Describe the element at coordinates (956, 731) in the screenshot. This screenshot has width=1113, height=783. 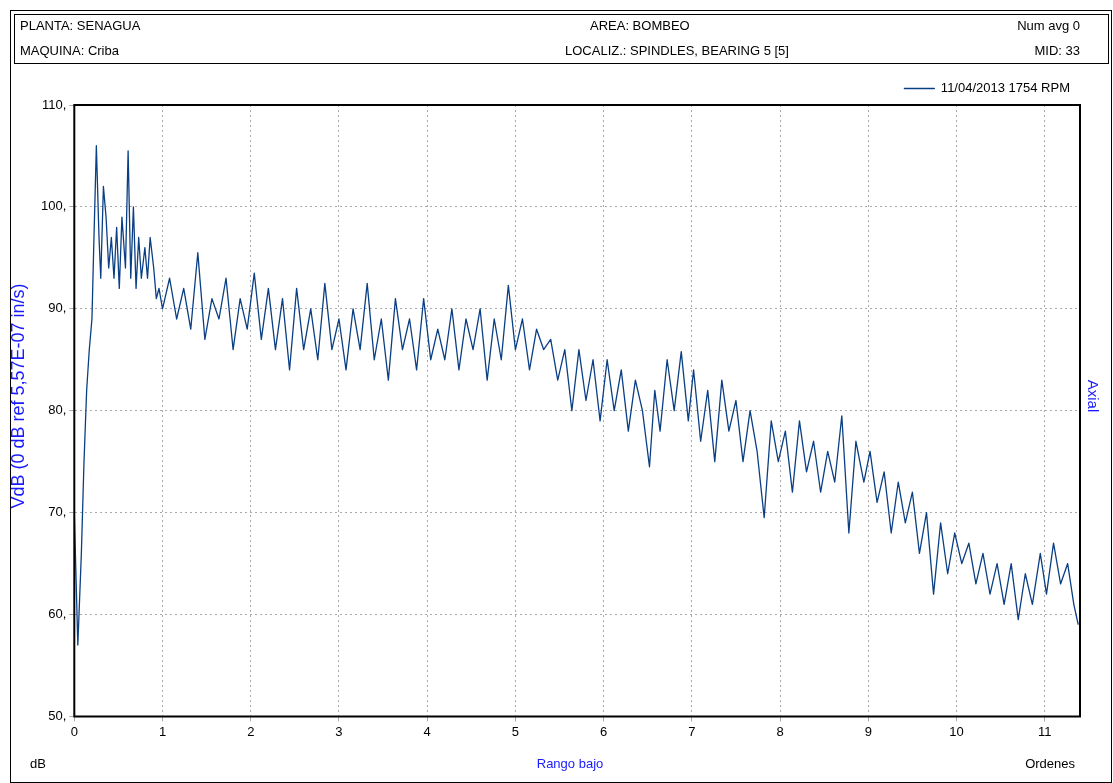
I see `x-tick-label: 10` at that location.